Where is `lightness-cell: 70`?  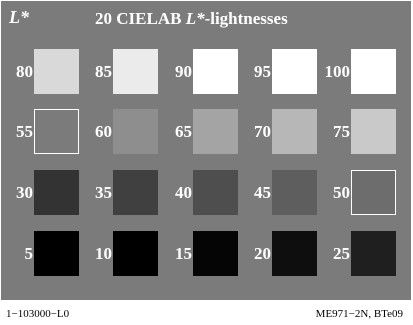
lightness-cell: 70 is located at coordinates (279, 131).